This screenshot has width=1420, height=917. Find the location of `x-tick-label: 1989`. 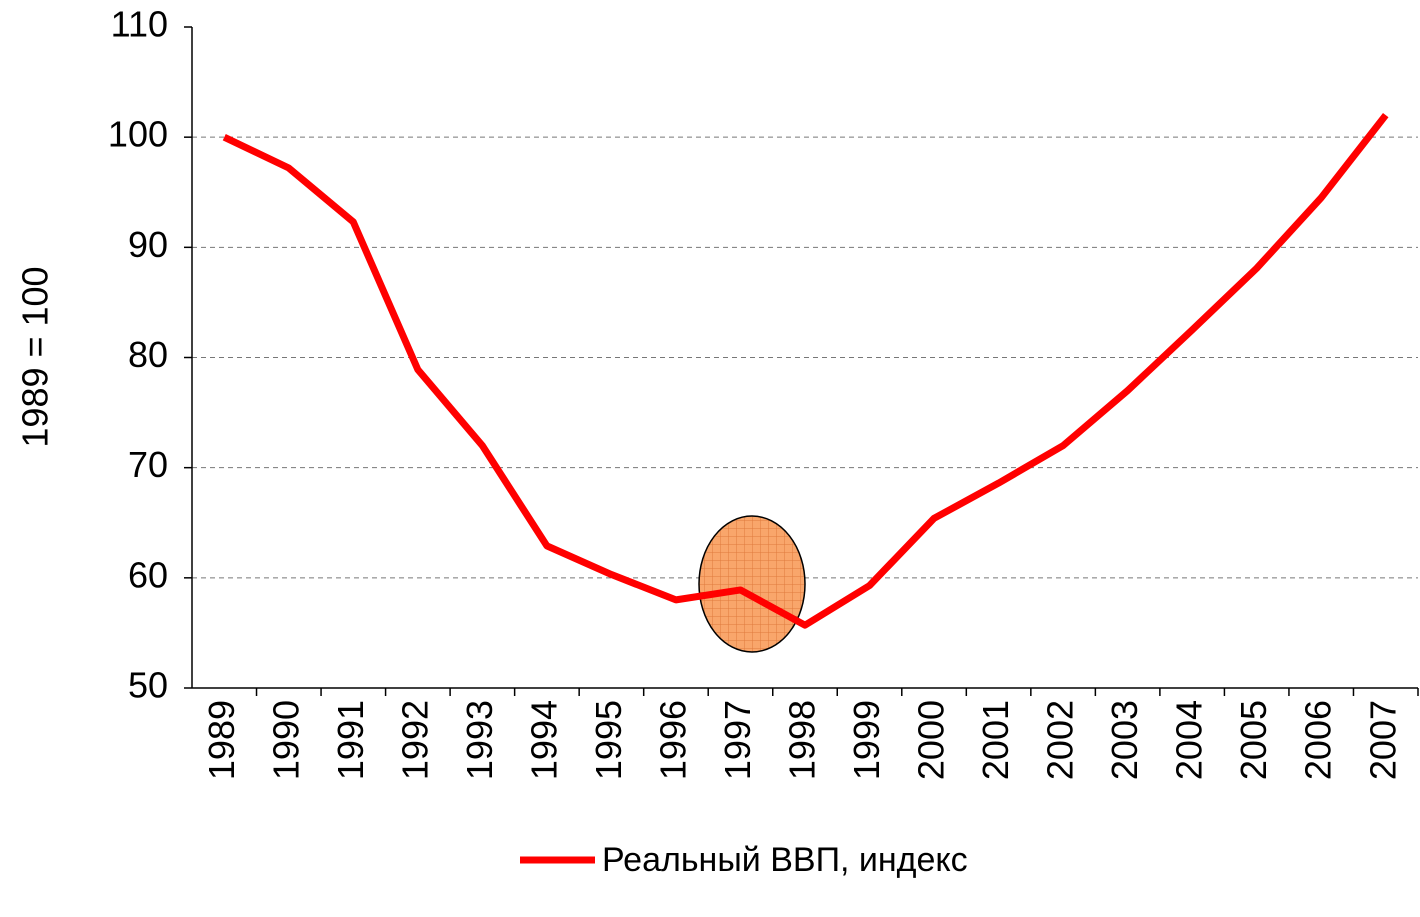

x-tick-label: 1989 is located at coordinates (221, 740).